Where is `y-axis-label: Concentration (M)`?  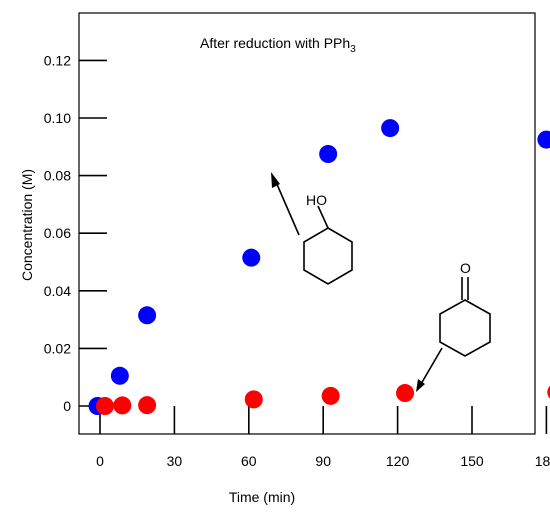
y-axis-label: Concentration (M) is located at coordinates (27, 225).